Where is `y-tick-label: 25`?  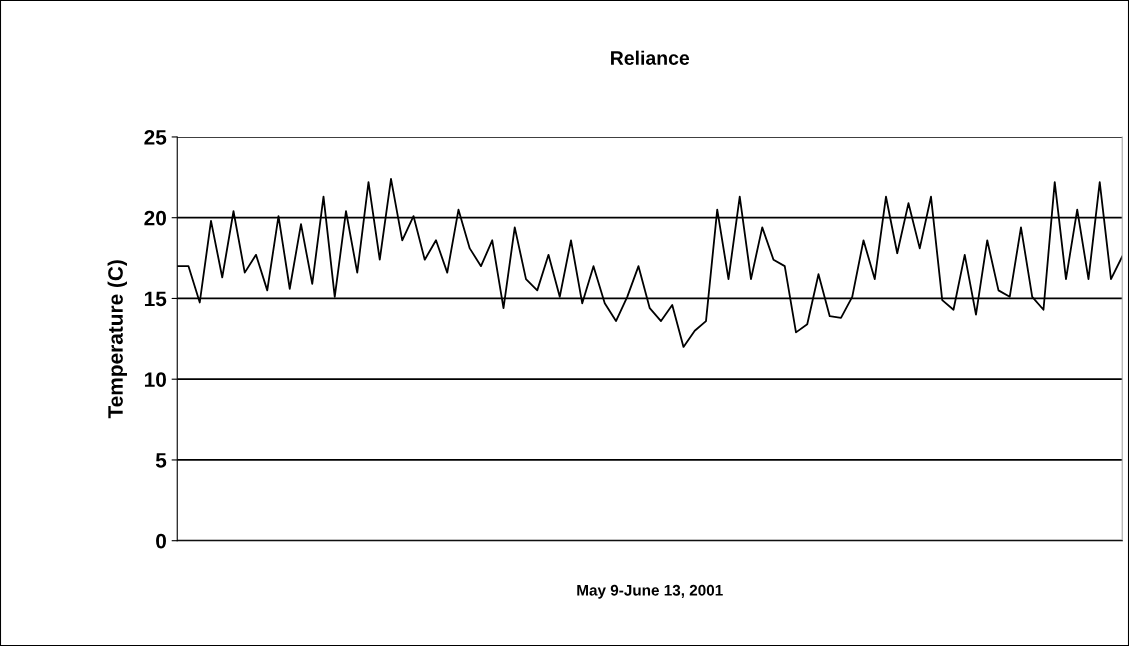
y-tick-label: 25 is located at coordinates (155, 137).